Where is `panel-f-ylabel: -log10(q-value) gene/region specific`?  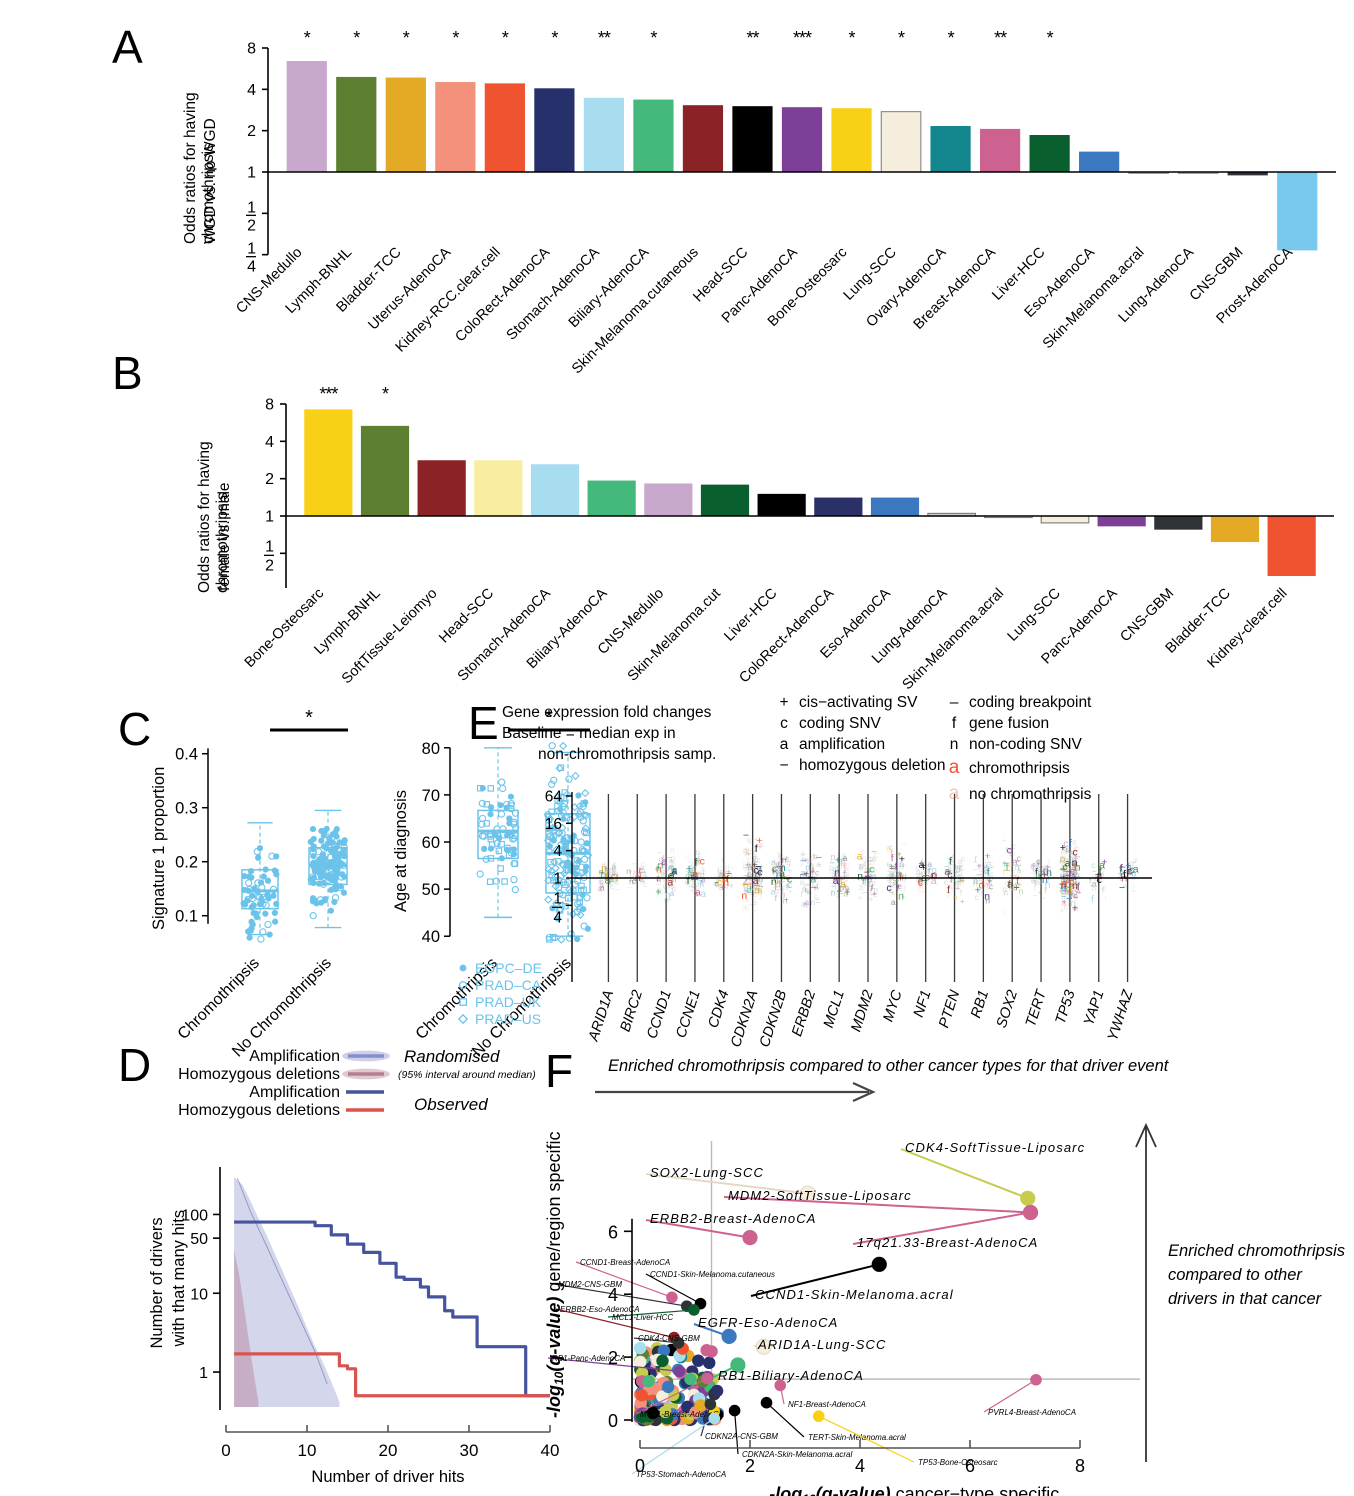
panel-f-ylabel: -log10(q-value) gene/region specific is located at coordinates (555, 1275).